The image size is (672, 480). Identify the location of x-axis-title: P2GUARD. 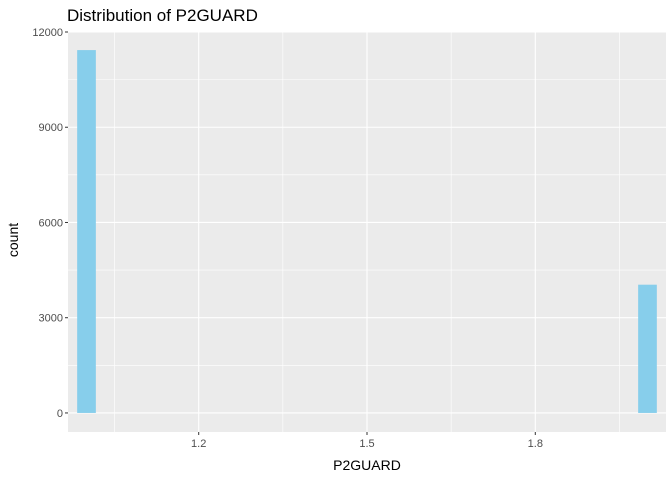
(367, 465).